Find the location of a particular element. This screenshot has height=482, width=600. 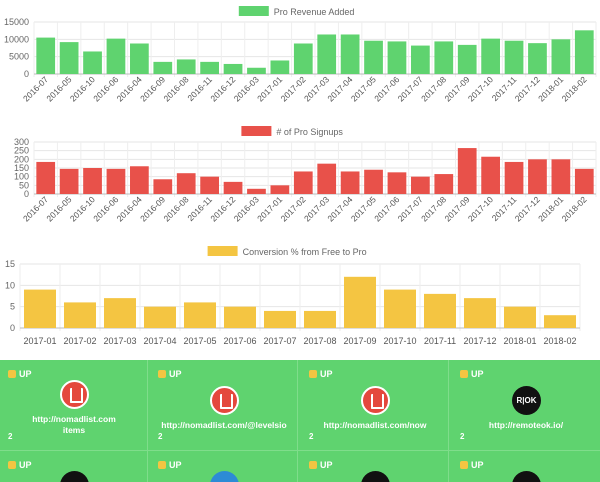

card-url: http://nomadlist.com/now is located at coordinates (375, 425).